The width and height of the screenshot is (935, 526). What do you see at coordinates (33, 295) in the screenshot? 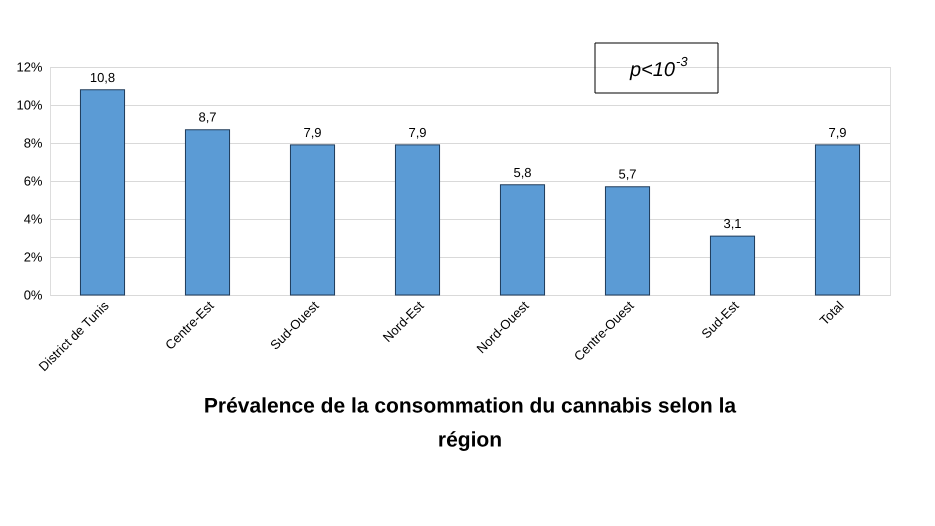
I see `y-tick-label: 0%` at bounding box center [33, 295].